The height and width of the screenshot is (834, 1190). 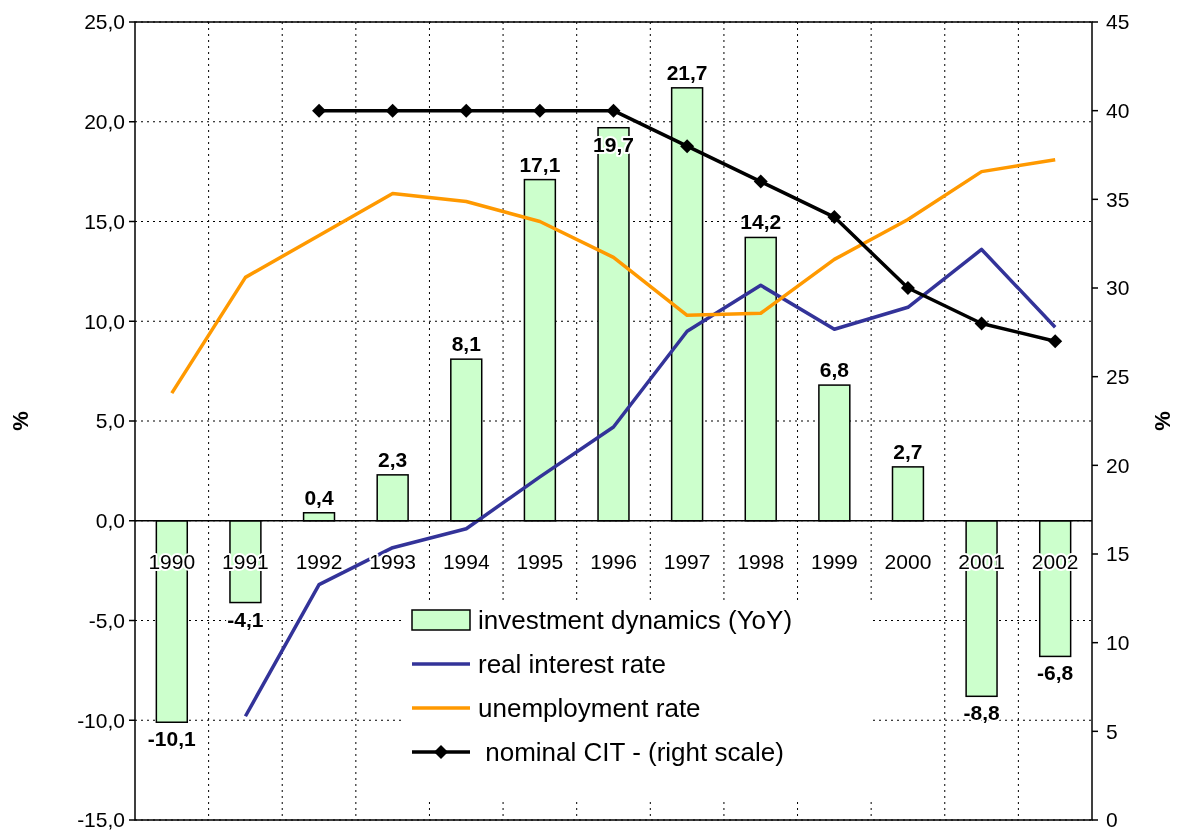 What do you see at coordinates (1162, 421) in the screenshot?
I see `y2-axis-title: %` at bounding box center [1162, 421].